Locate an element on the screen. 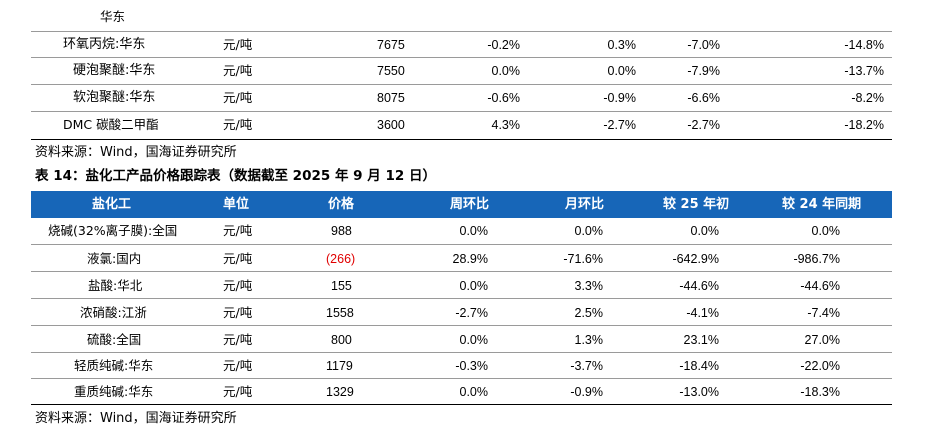  price: 155 is located at coordinates (341, 286).